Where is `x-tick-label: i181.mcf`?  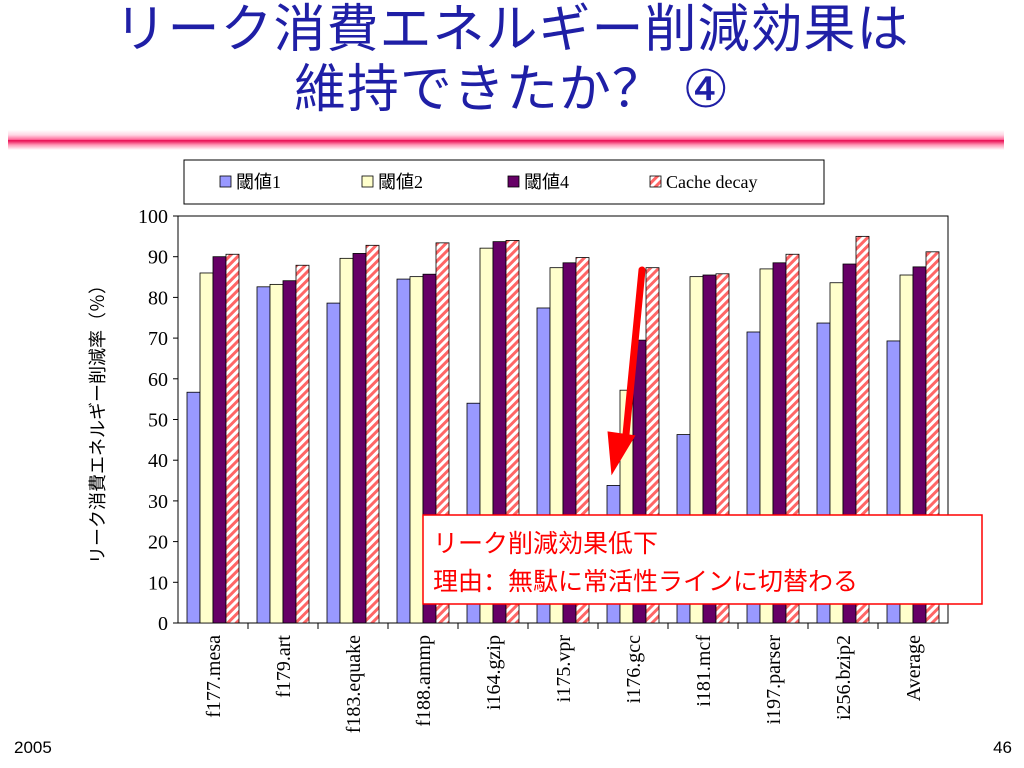
x-tick-label: i181.mcf is located at coordinates (704, 671).